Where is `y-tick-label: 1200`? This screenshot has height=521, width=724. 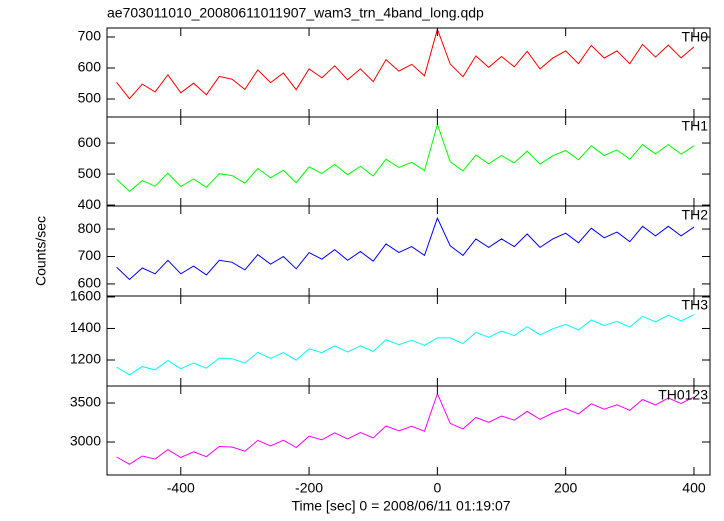
y-tick-label: 1200 is located at coordinates (85, 359).